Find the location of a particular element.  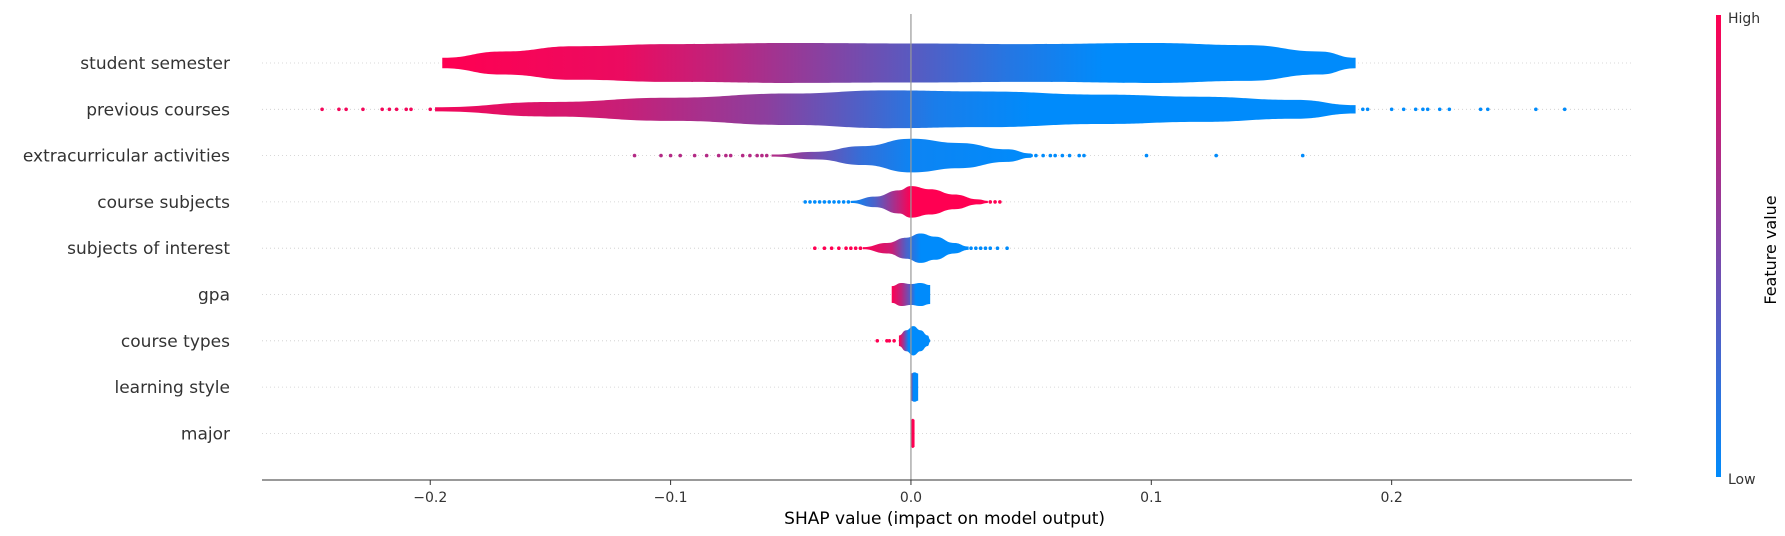

feature-label: course types is located at coordinates (175, 342).